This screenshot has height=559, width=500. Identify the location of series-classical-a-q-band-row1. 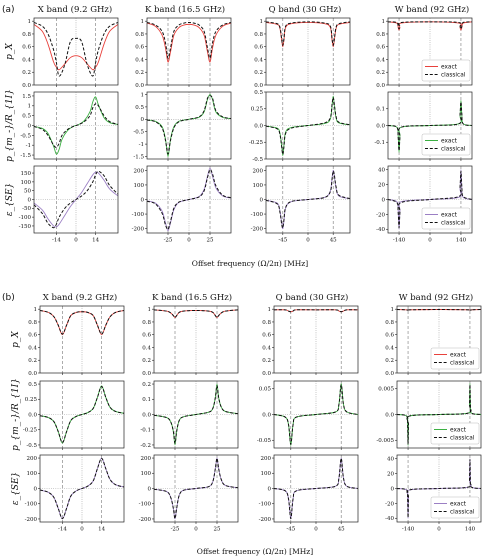
(308, 33).